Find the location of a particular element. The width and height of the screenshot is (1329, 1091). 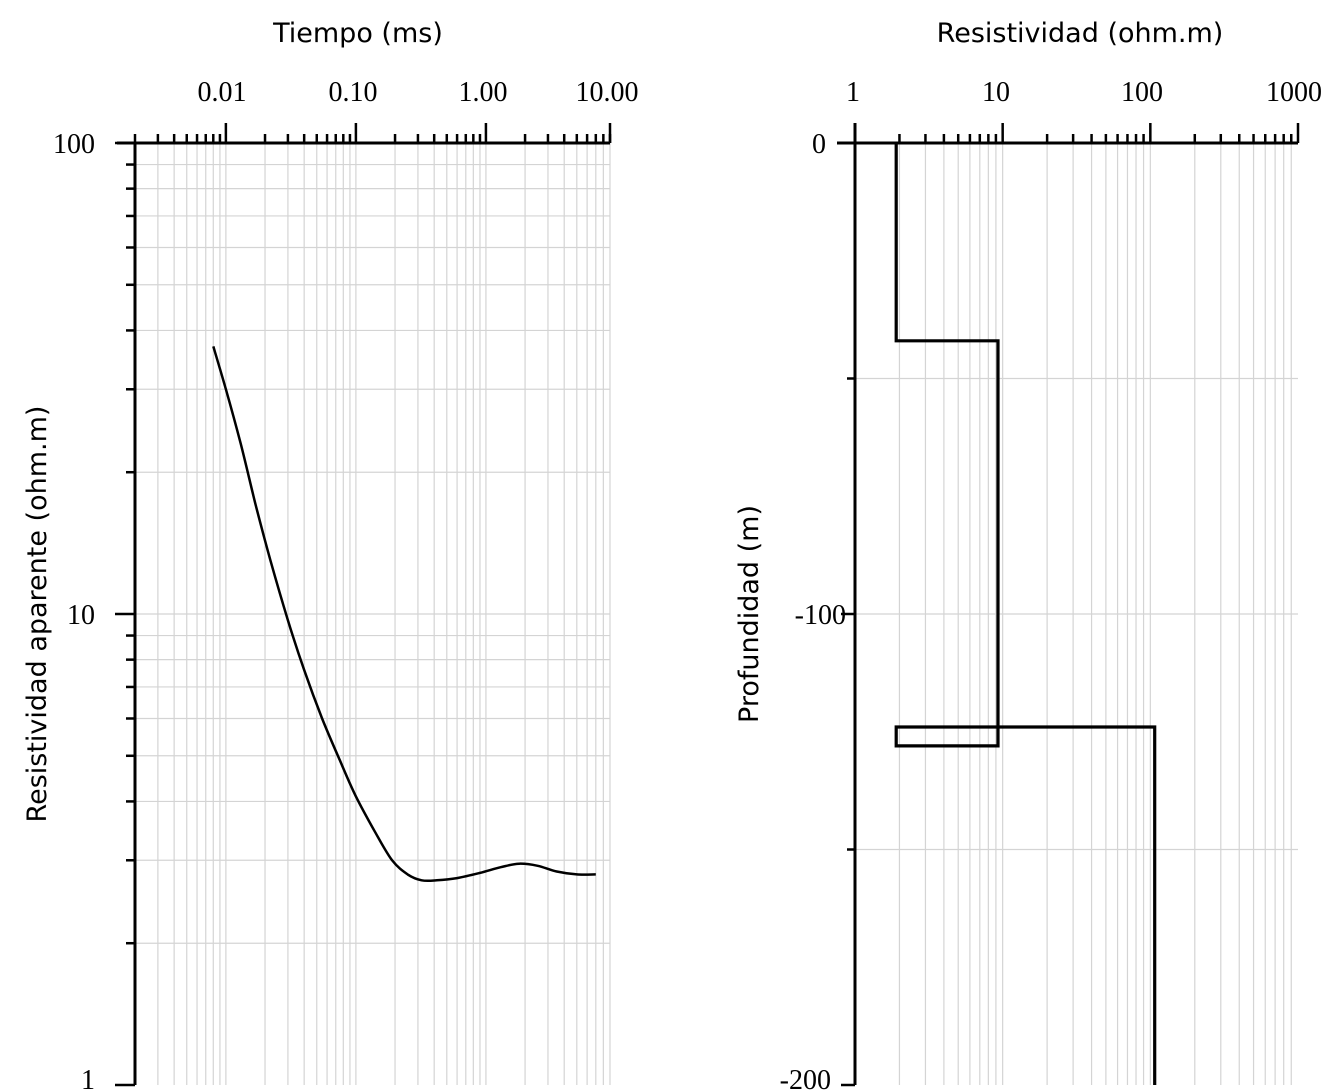

right-x-tick-label-2: 100 is located at coordinates (1142, 92).